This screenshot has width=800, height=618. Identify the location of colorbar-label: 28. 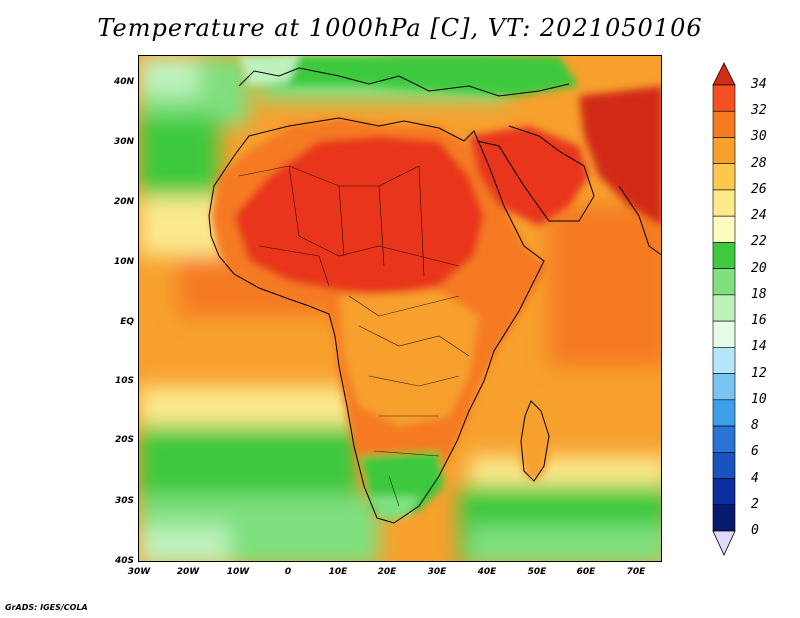
(759, 163).